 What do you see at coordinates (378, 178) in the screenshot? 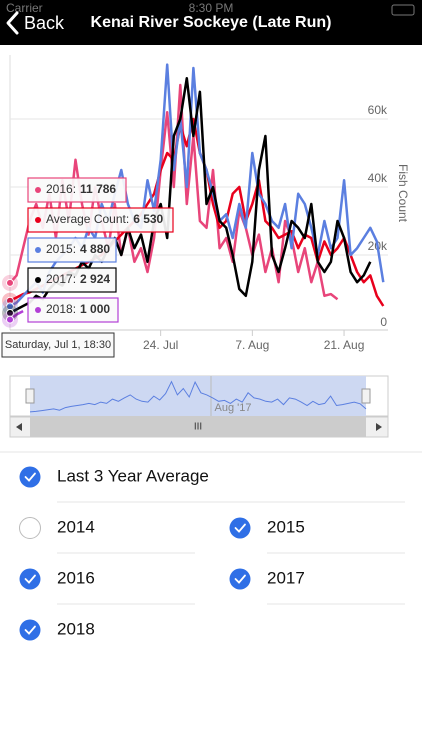
I see `y-tick-label: 40k` at bounding box center [378, 178].